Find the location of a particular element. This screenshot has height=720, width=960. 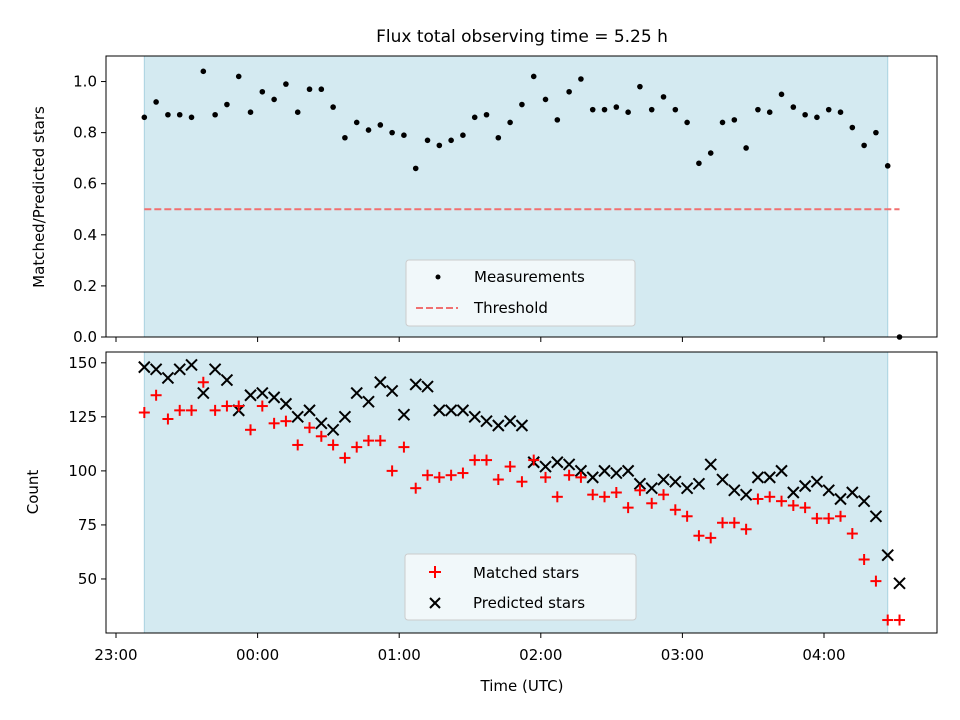

y-tick-label: 75 is located at coordinates (87, 525).